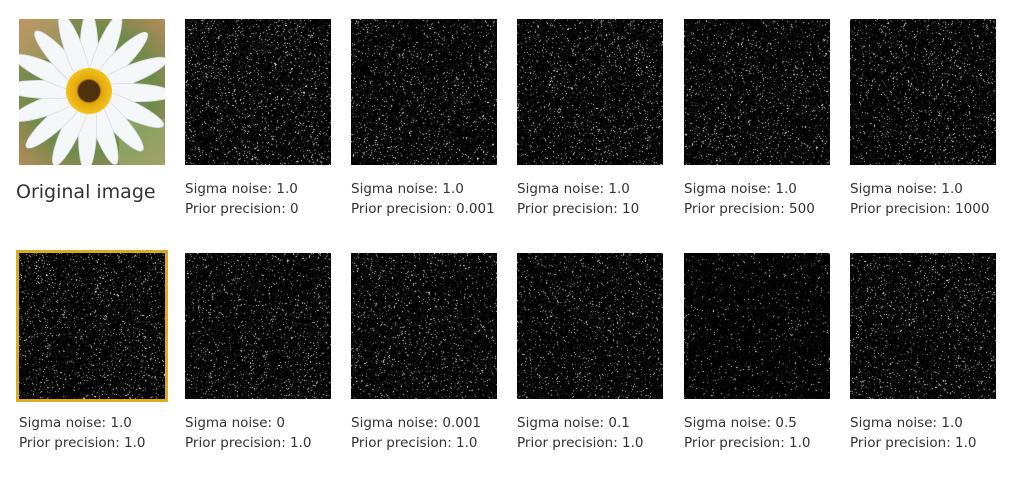  I want to click on caption-row1-3: Sigma noise: 1.0 Prior precision: 10, so click(578, 199).